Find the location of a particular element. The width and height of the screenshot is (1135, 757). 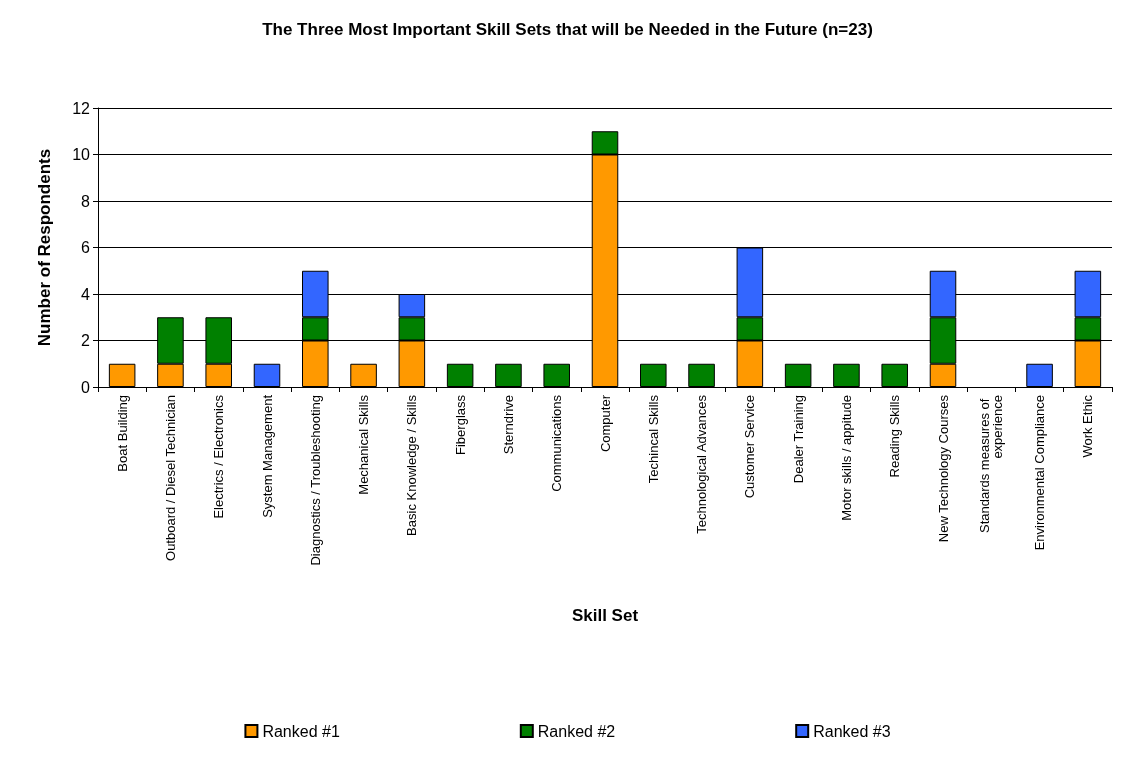

y-tick-label: 4 is located at coordinates (86, 294).